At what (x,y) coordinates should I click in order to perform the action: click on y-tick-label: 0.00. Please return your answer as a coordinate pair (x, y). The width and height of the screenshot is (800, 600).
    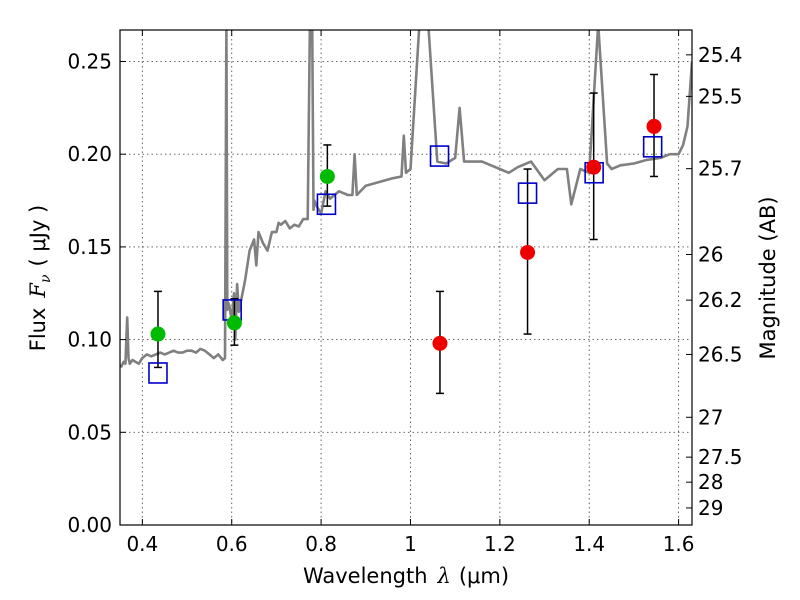
    Looking at the image, I should click on (89, 525).